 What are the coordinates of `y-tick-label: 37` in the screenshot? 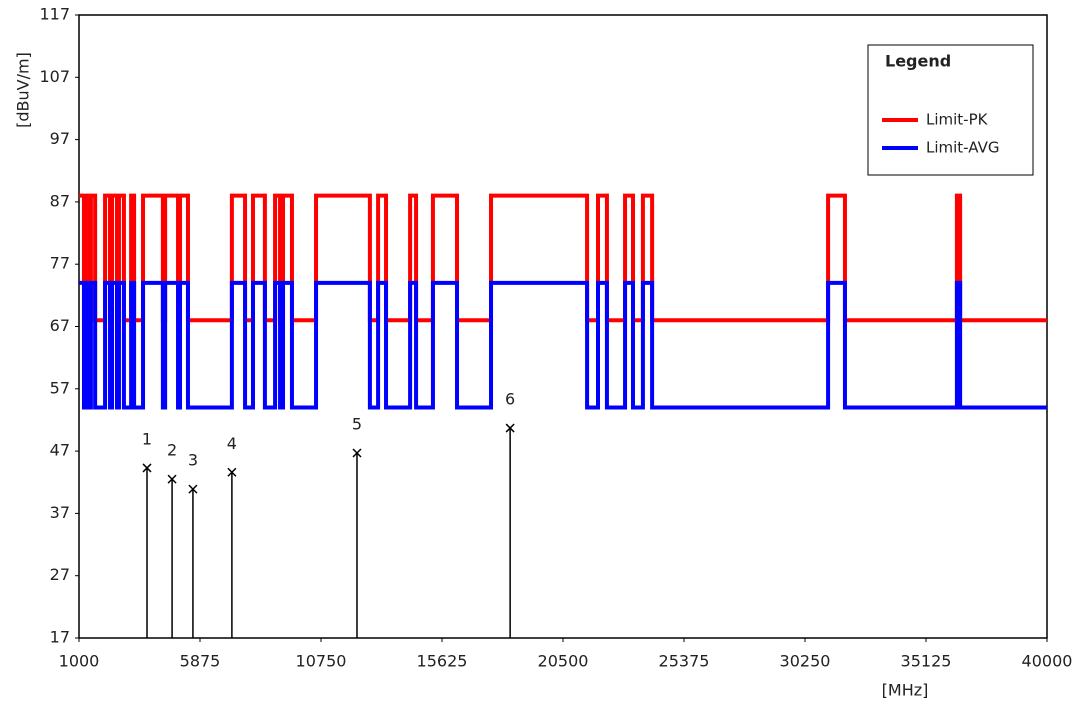 It's located at (60, 512).